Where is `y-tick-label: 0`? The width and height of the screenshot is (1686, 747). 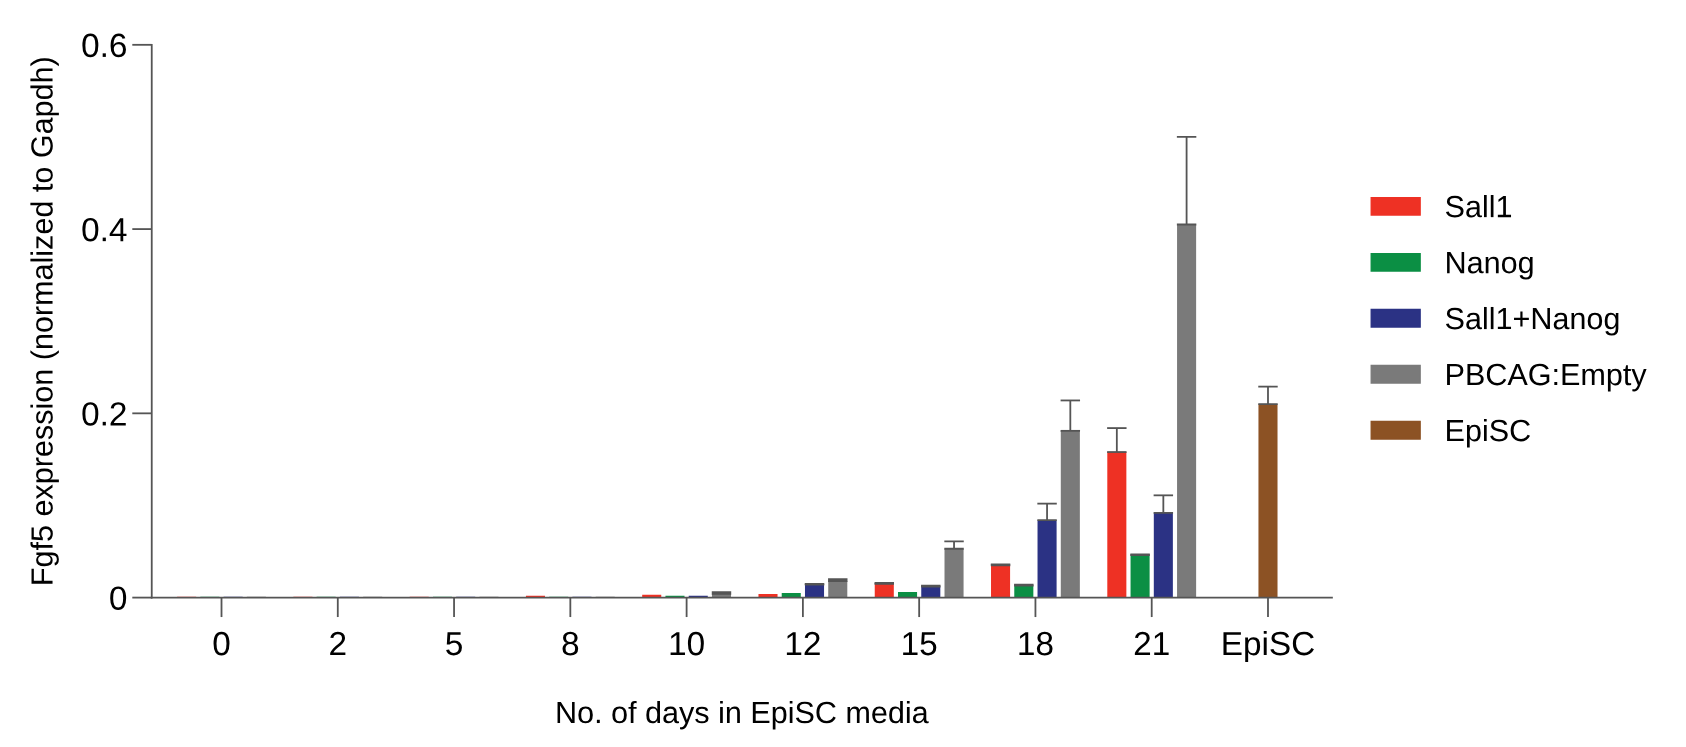 y-tick-label: 0 is located at coordinates (118, 598).